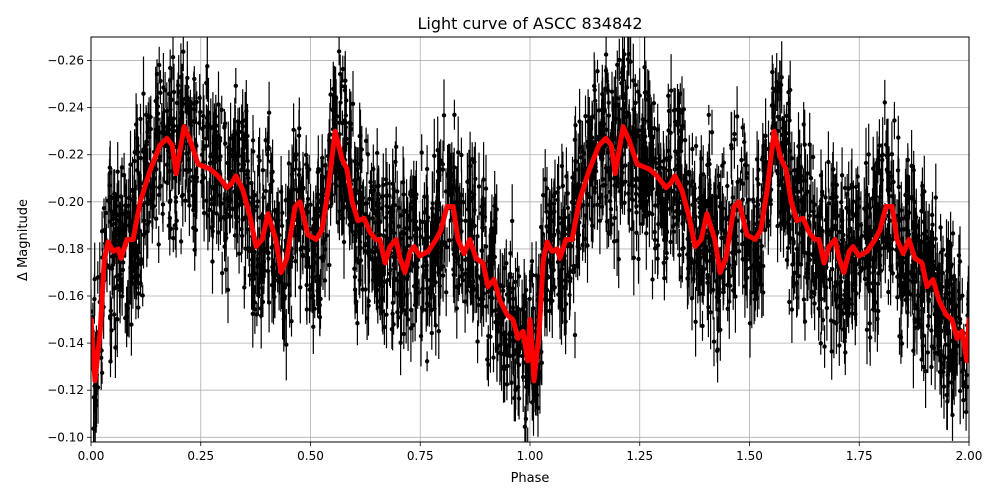  What do you see at coordinates (65, 343) in the screenshot?
I see `y-tick-label: −0.14` at bounding box center [65, 343].